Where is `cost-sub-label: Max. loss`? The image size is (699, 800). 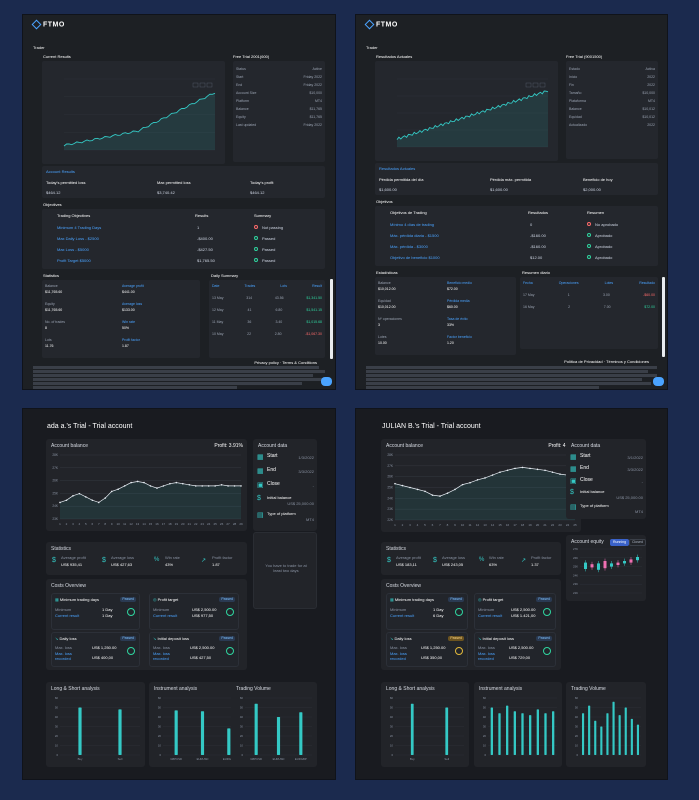
cost-sub-label: Max. loss is located at coordinates (486, 647).